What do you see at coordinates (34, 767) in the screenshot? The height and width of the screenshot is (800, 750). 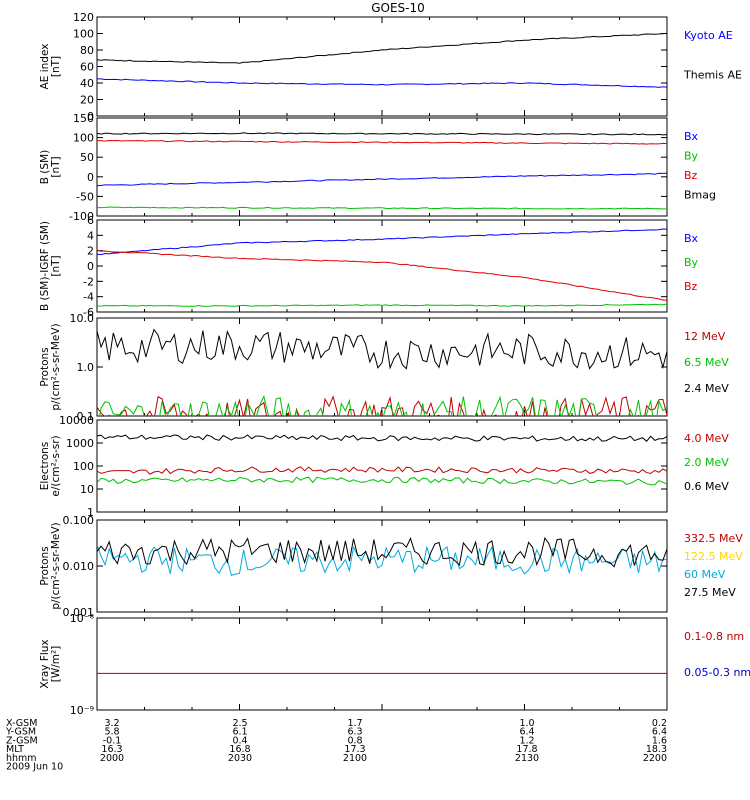 I see `footer-date: 2009 Jun 10` at bounding box center [34, 767].